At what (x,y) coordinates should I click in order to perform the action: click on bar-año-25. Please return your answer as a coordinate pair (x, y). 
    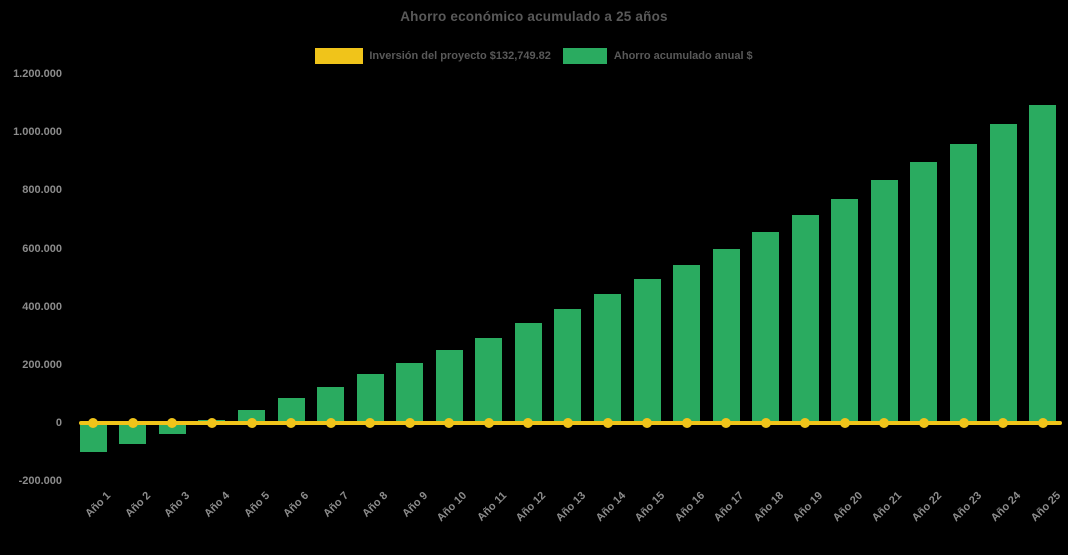
    Looking at the image, I should click on (1043, 263).